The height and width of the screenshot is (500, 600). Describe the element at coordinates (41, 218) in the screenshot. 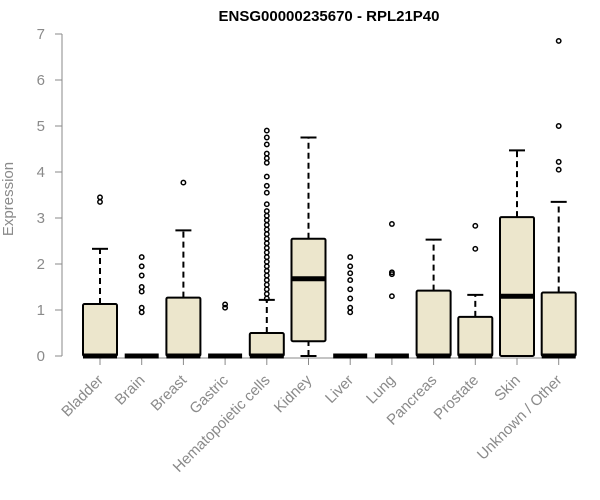

I see `y-tick-label: 3` at that location.